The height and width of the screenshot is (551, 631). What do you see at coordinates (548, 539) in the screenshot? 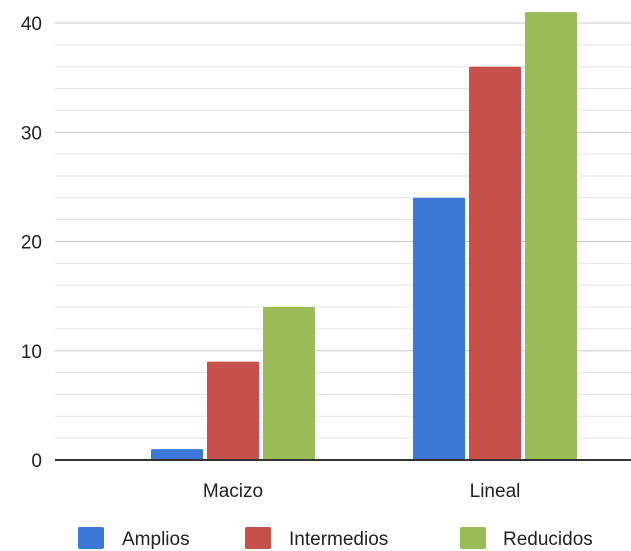
I see `legend-label-reducidos: Reducidos` at bounding box center [548, 539].